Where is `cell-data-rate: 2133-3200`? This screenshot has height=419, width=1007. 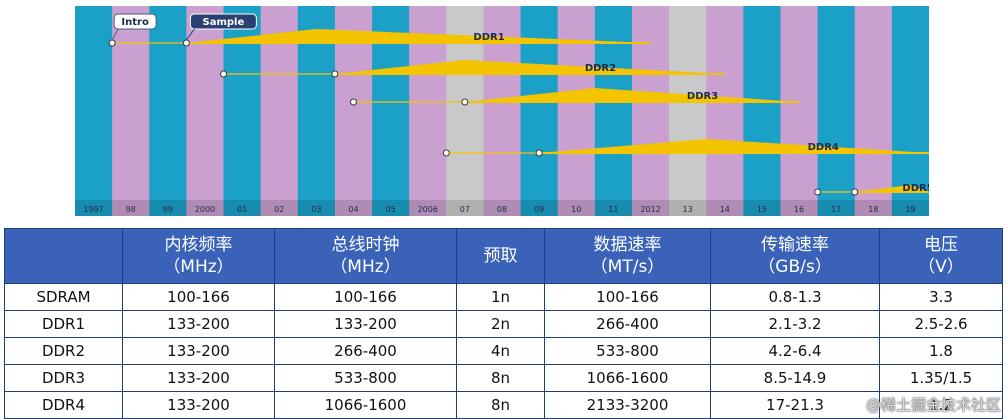
cell-data-rate: 2133-3200 is located at coordinates (627, 405).